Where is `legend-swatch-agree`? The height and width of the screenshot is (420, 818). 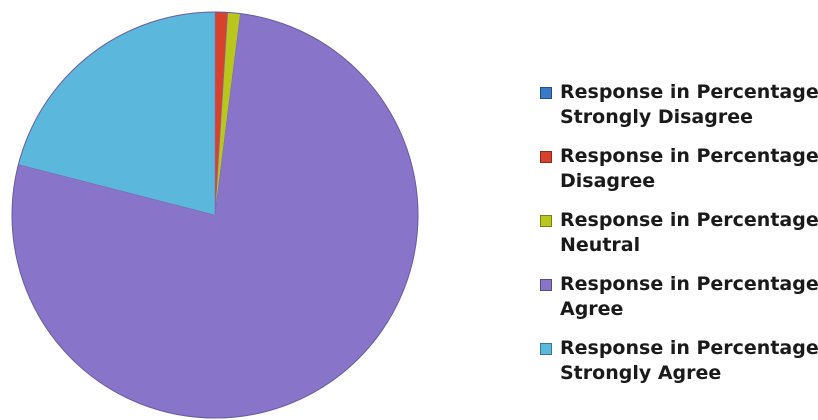 legend-swatch-agree is located at coordinates (546, 285).